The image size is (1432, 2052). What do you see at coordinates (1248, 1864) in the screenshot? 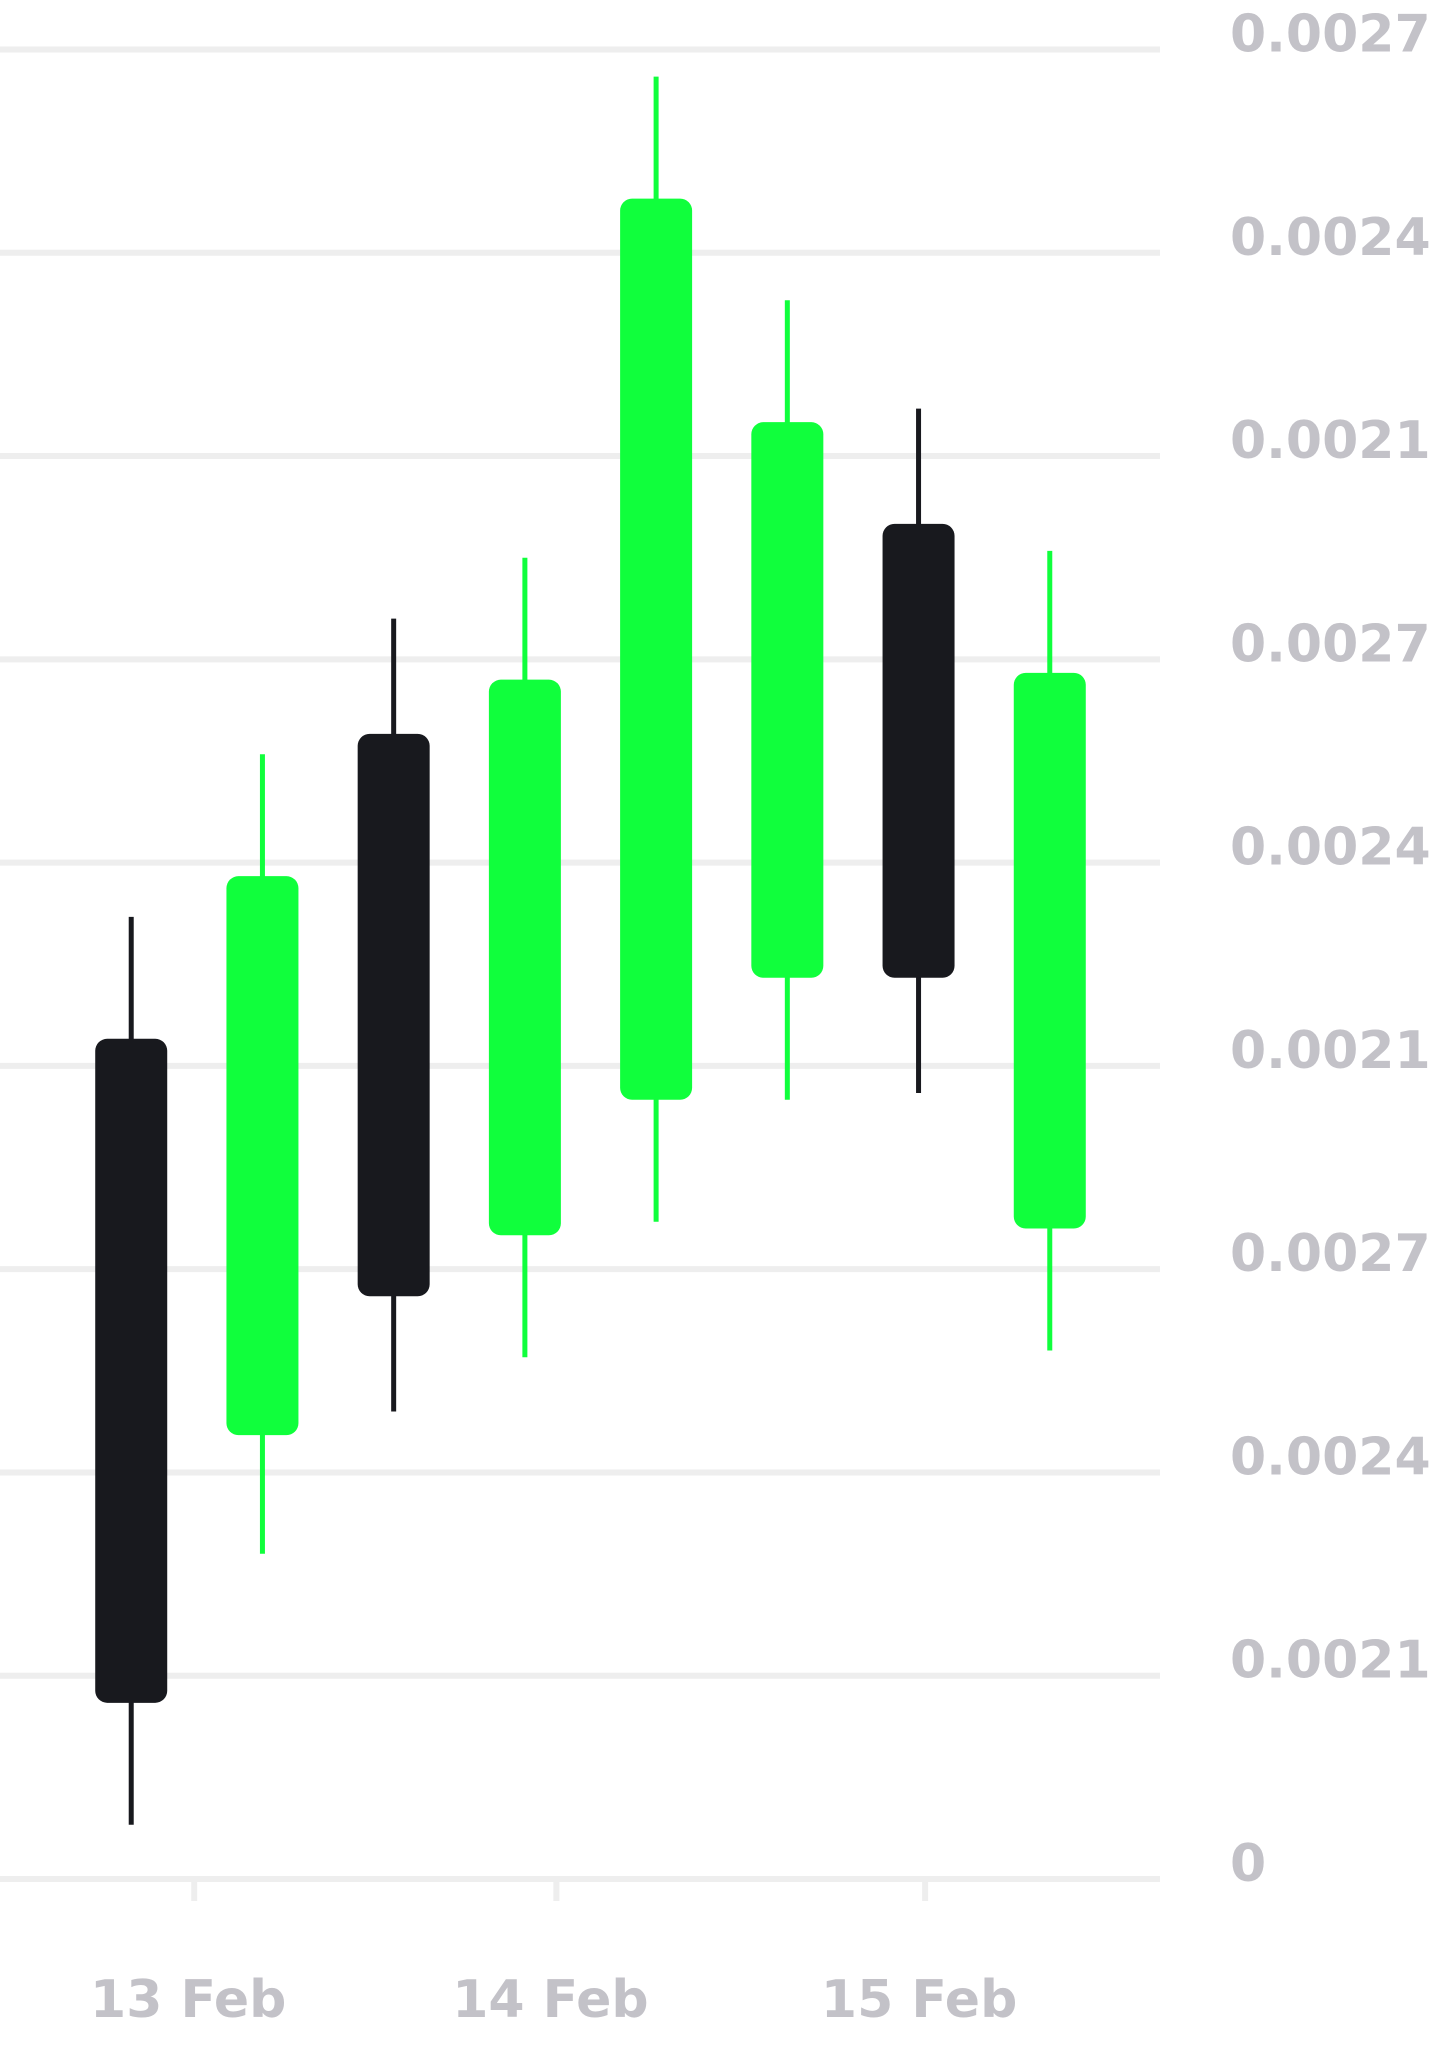
I see `y-tick-label: 0` at bounding box center [1248, 1864].